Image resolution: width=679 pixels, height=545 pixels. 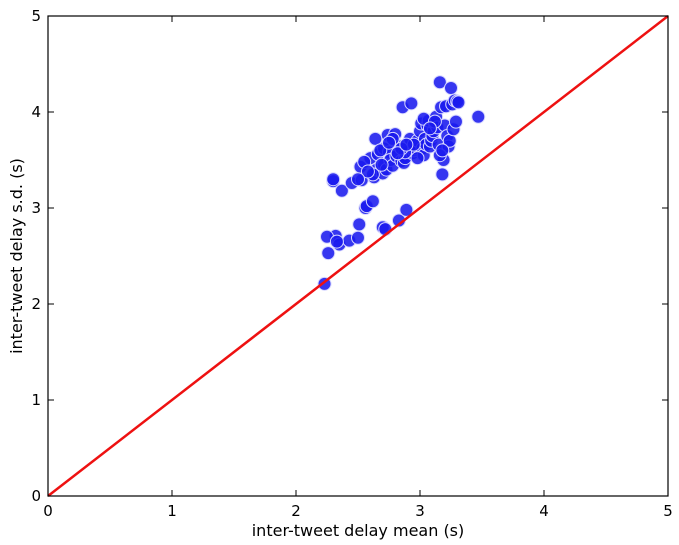 What do you see at coordinates (420, 511) in the screenshot?
I see `x-tick-label: 3` at bounding box center [420, 511].